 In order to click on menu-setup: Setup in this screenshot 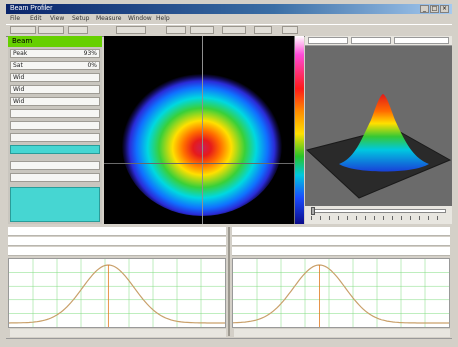, I will do `click(81, 18)`.